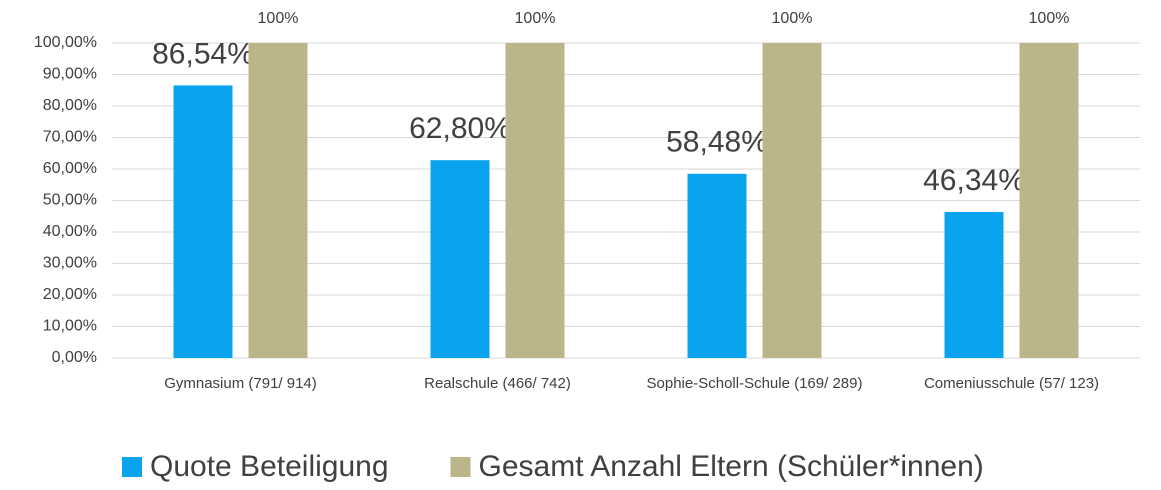  I want to click on data-label: 86,54%, so click(203, 53).